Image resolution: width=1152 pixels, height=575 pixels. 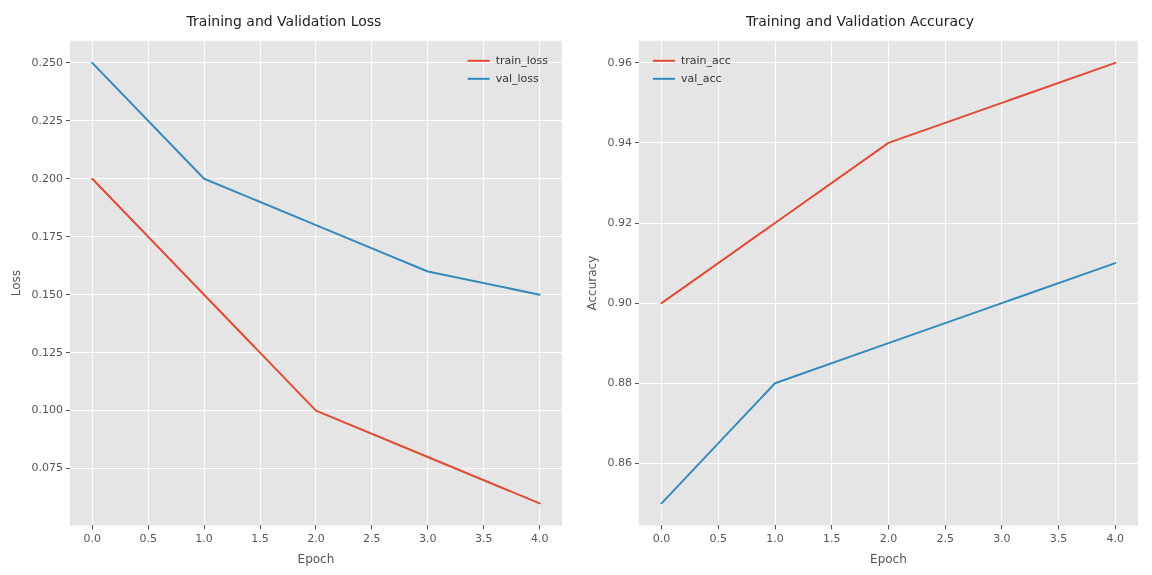 What do you see at coordinates (47, 236) in the screenshot?
I see `y-tick-label: 0.175` at bounding box center [47, 236].